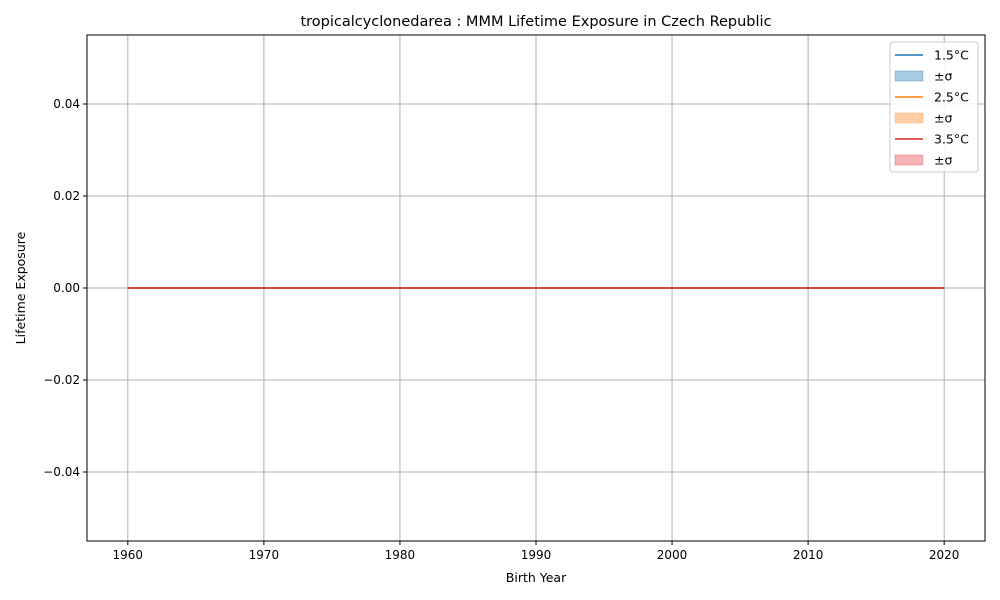 This screenshot has width=1000, height=600. I want to click on y-tick-label: −0.04, so click(61, 472).